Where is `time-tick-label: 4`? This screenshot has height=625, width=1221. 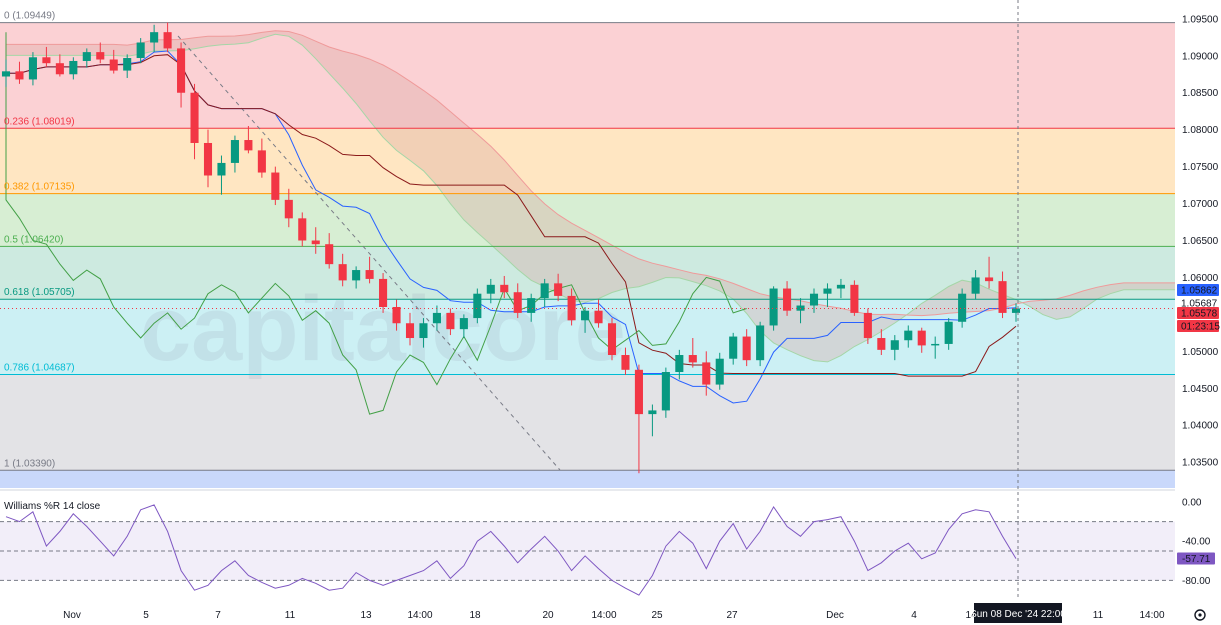
time-tick-label: 4 is located at coordinates (914, 615).